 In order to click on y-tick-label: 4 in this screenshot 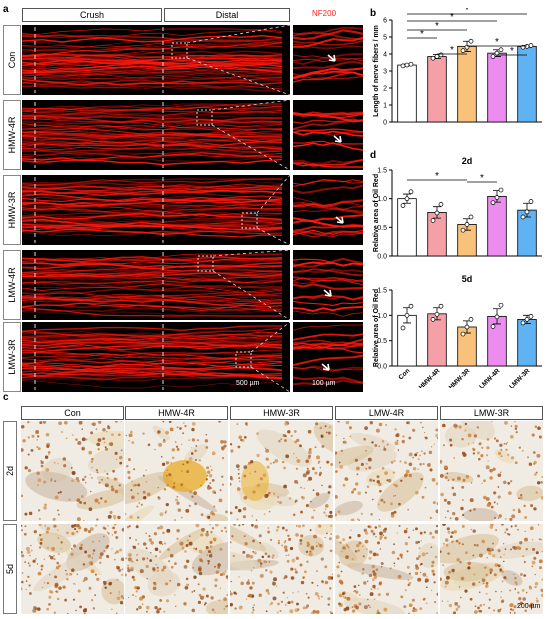, I will do `click(385, 55)`.